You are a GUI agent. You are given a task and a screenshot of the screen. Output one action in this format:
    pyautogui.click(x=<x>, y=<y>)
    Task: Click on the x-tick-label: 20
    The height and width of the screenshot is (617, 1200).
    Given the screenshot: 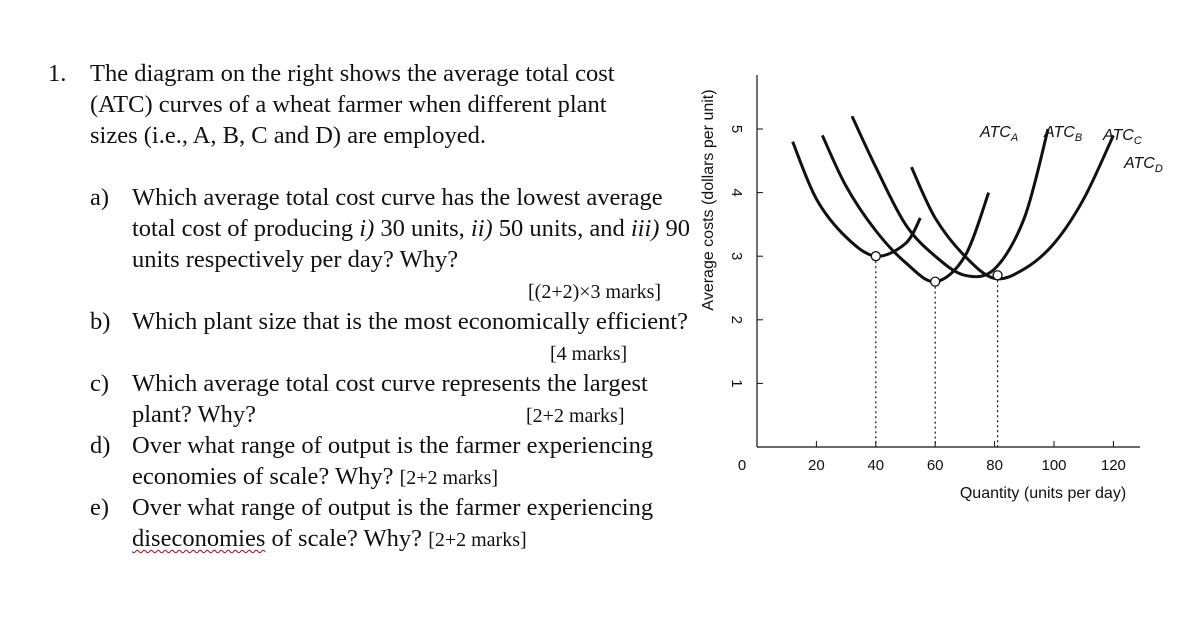 What is the action you would take?
    pyautogui.click(x=816, y=465)
    